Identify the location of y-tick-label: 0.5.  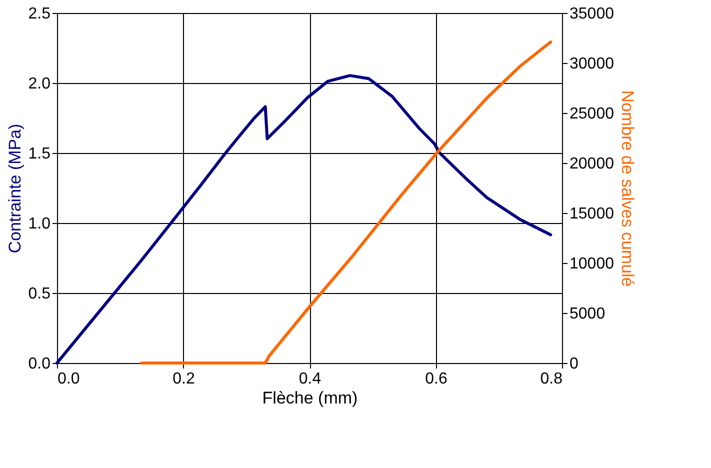
(39, 294).